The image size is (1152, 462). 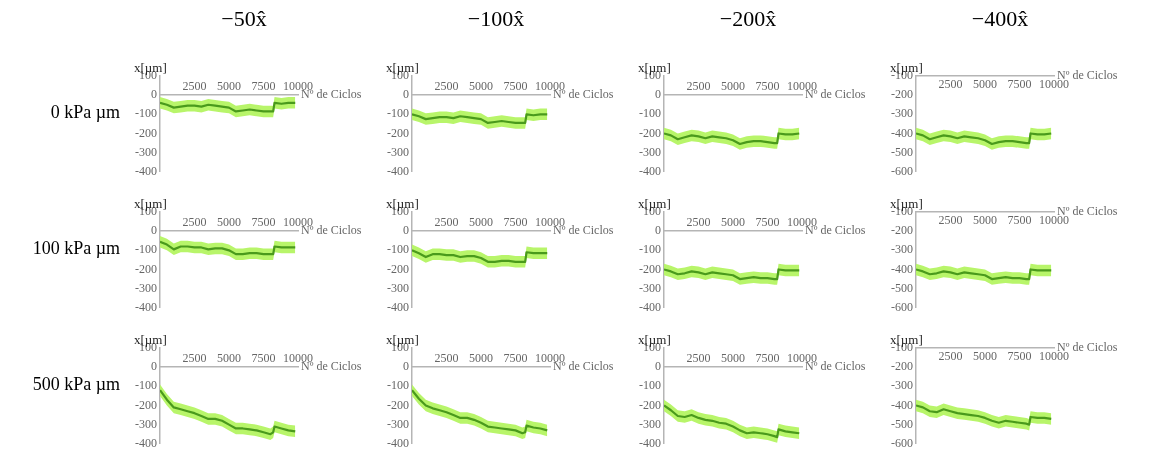 I want to click on chart-title: −400x̂, so click(x=1000, y=19).